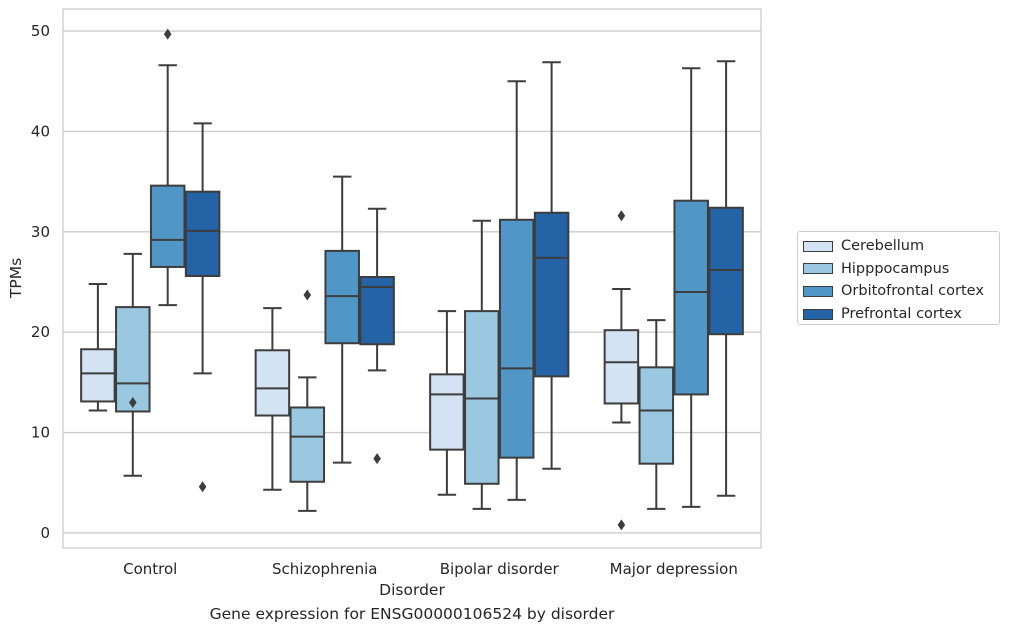  What do you see at coordinates (412, 590) in the screenshot?
I see `x-axis-label: Disorder` at bounding box center [412, 590].